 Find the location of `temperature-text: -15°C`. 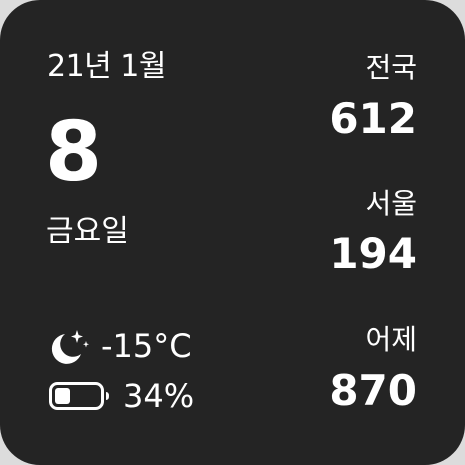

temperature-text: -15°C is located at coordinates (146, 346).